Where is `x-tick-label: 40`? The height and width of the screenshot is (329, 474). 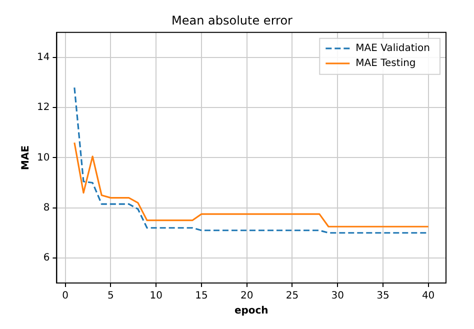 x-tick-label: 40 is located at coordinates (428, 296).